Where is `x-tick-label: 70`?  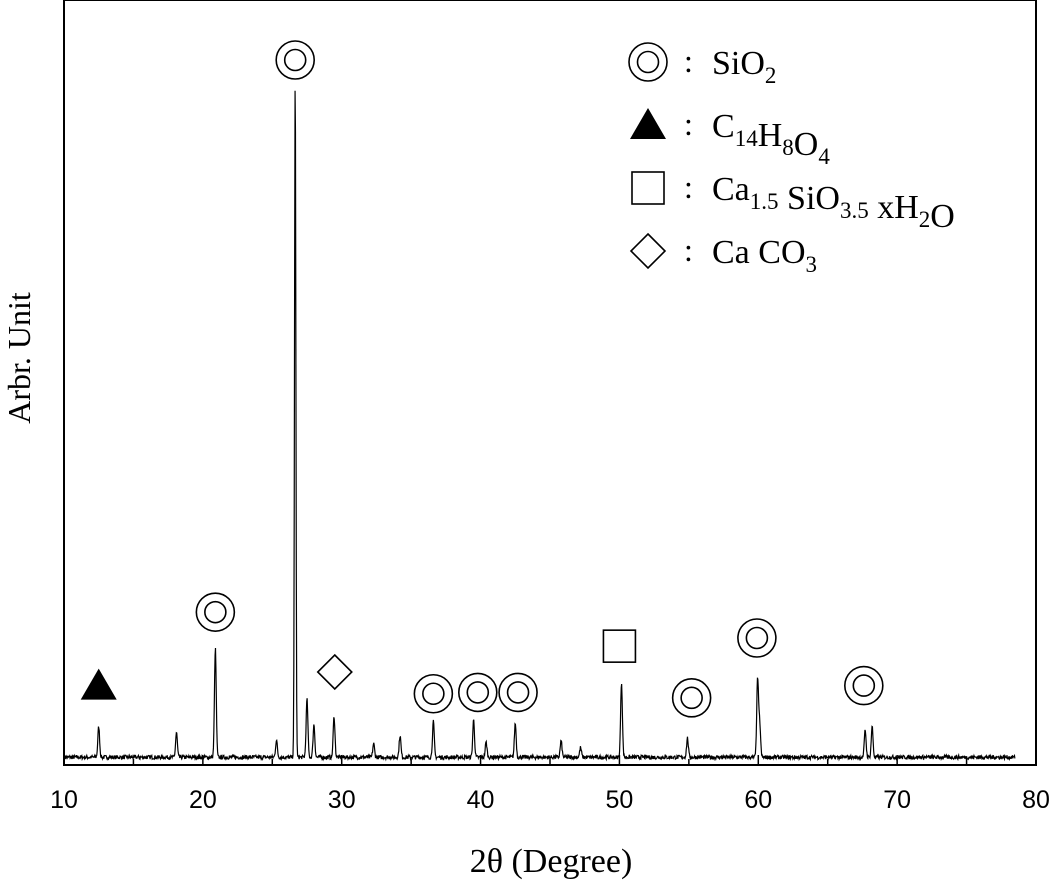 x-tick-label: 70 is located at coordinates (897, 800).